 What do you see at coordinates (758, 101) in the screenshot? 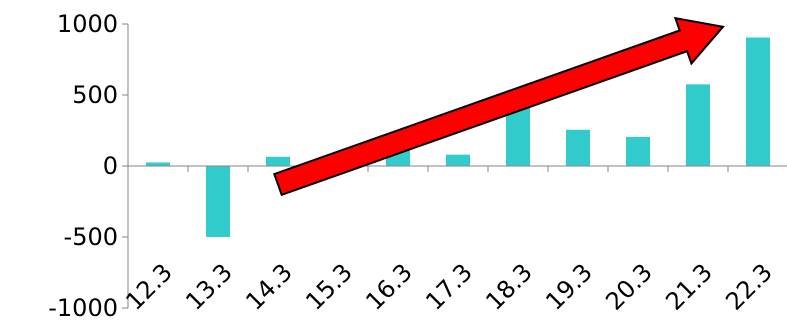
I see `bar-22.3` at bounding box center [758, 101].